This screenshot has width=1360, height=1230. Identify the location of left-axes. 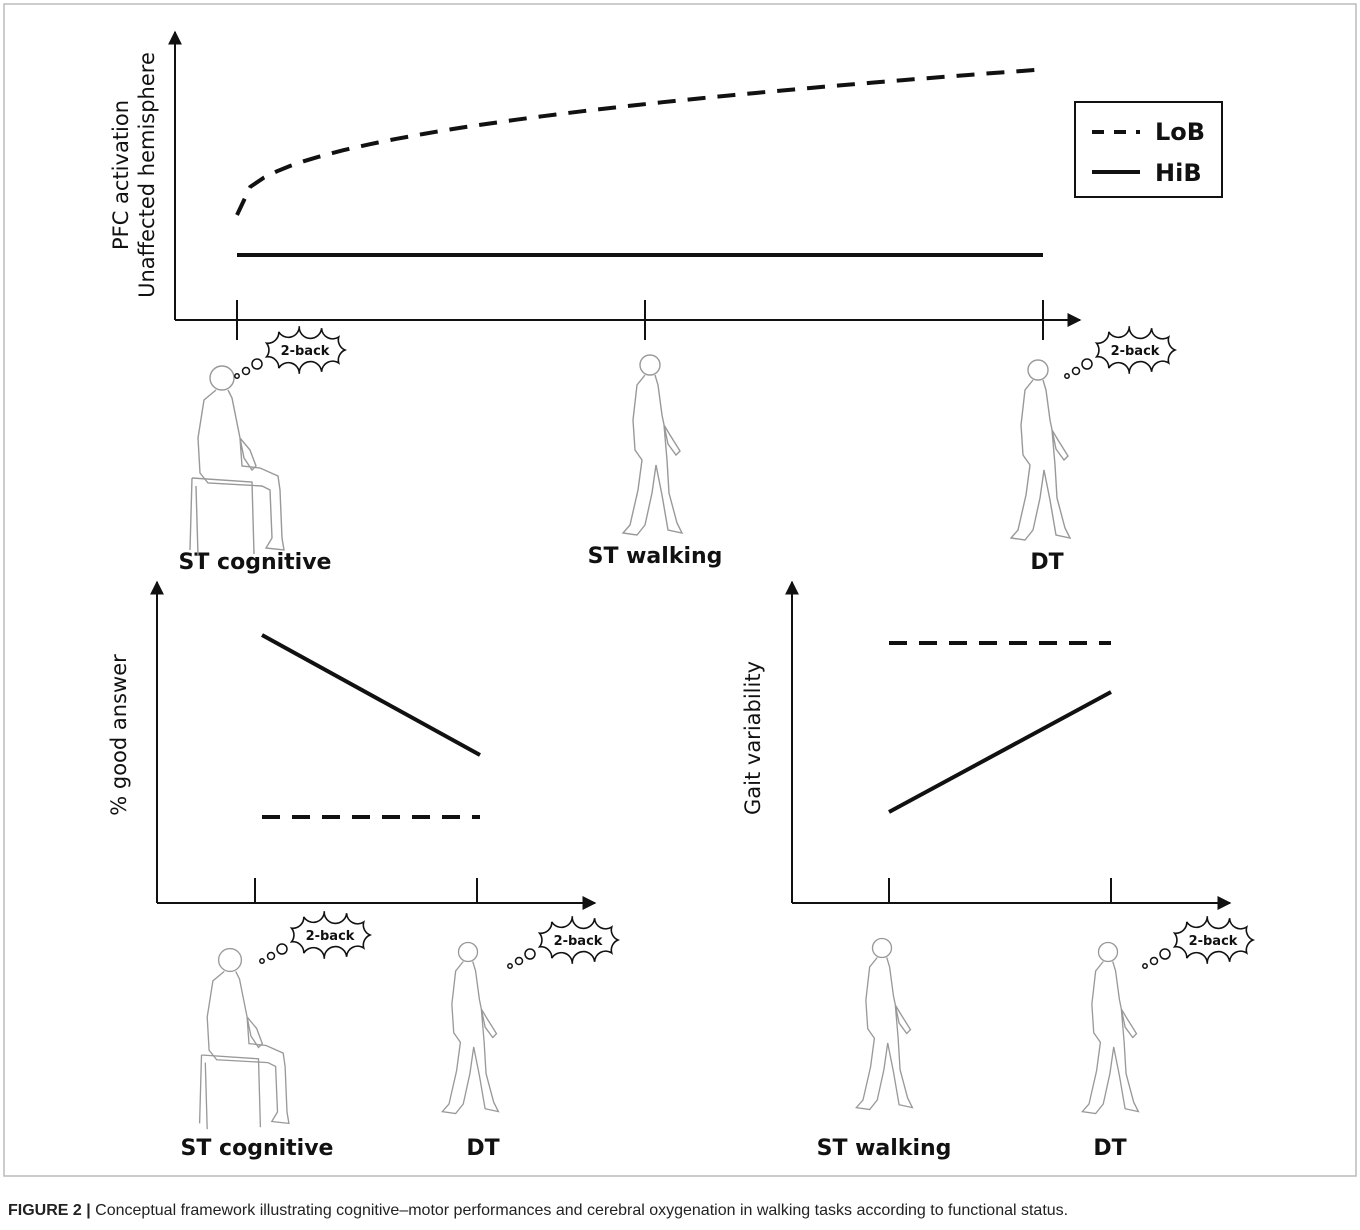
(373, 745).